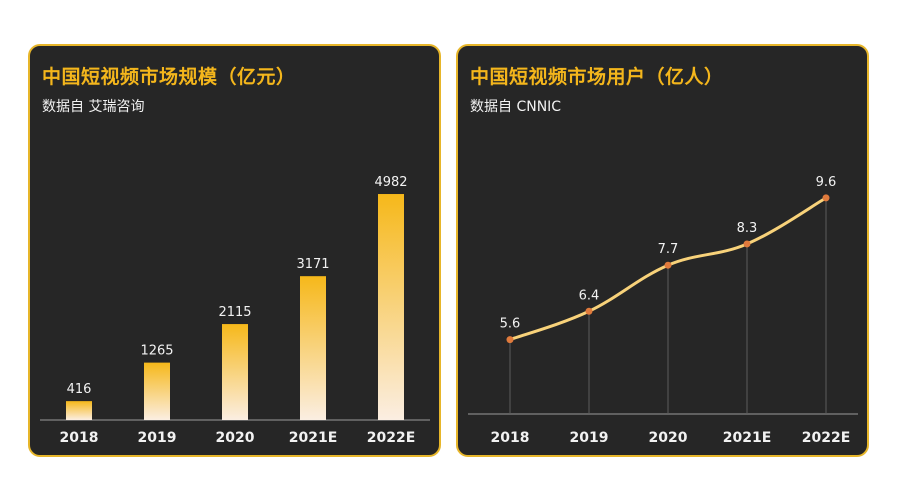  Describe the element at coordinates (157, 438) in the screenshot. I see `bar-tick-label: 2019` at that location.